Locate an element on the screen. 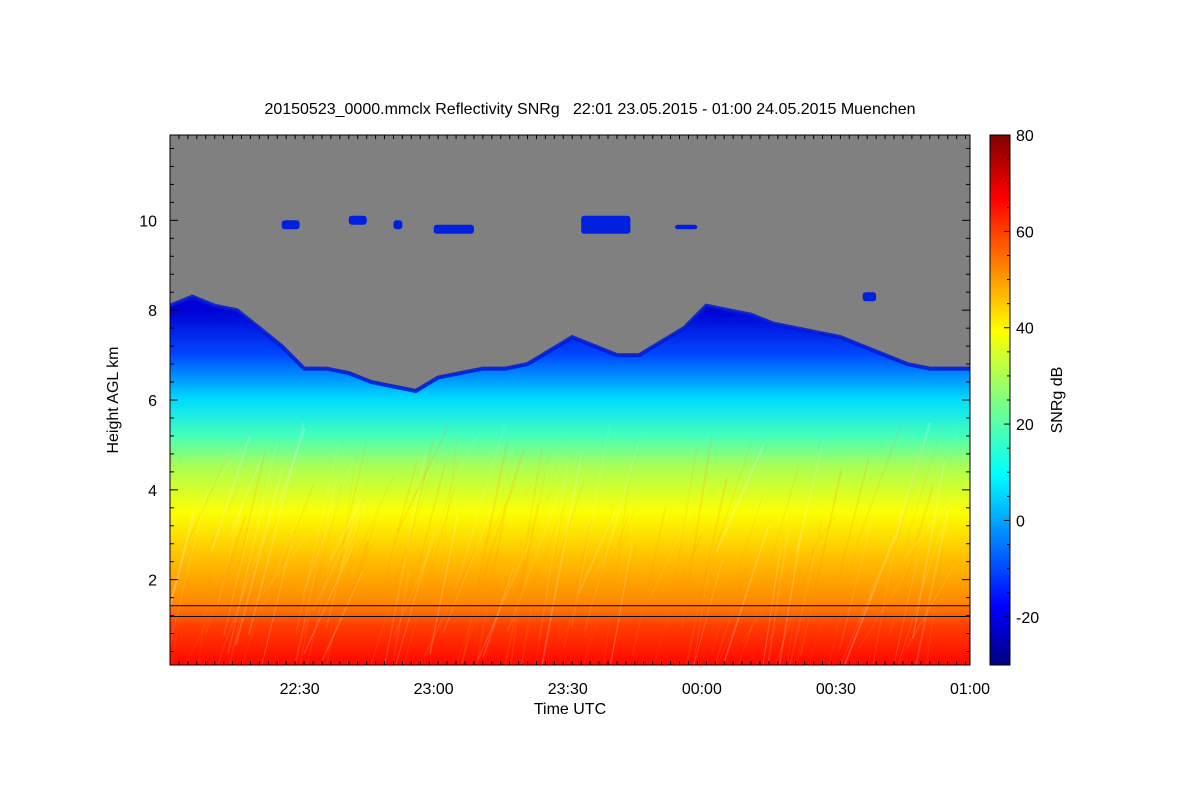 The height and width of the screenshot is (800, 1200). colorbar-label: SNRg dB is located at coordinates (1057, 400).